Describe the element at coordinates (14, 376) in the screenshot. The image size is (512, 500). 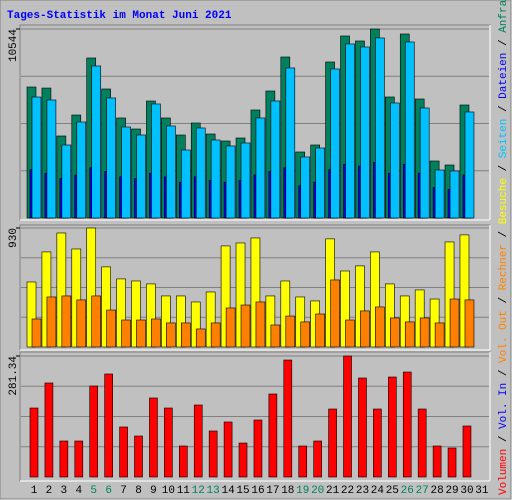
I see `y-tick-label: 281.34` at that location.